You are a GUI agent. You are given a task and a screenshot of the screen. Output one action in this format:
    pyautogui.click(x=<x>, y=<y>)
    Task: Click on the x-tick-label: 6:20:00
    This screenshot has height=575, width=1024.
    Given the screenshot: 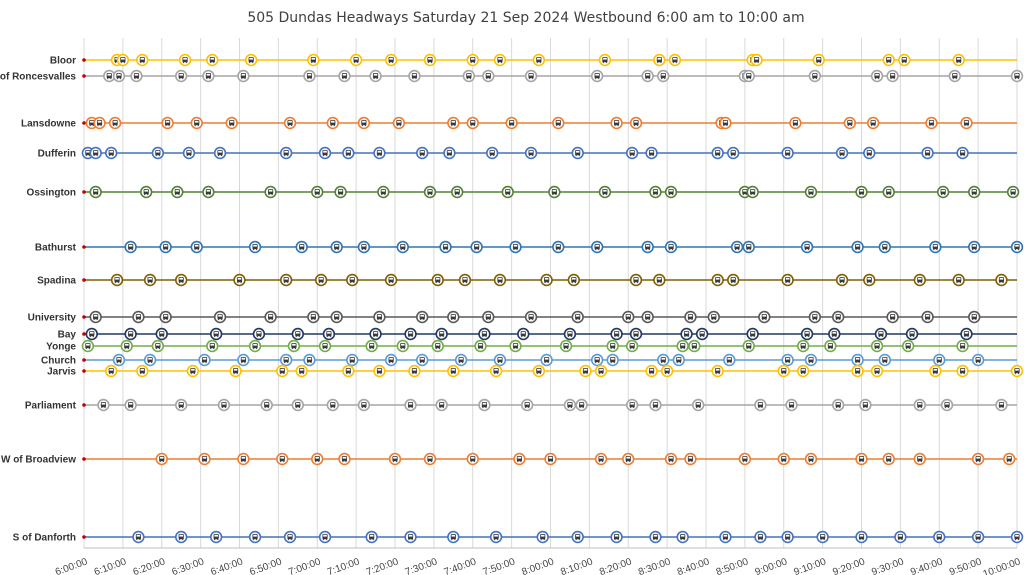 What is the action you would take?
    pyautogui.click(x=150, y=565)
    